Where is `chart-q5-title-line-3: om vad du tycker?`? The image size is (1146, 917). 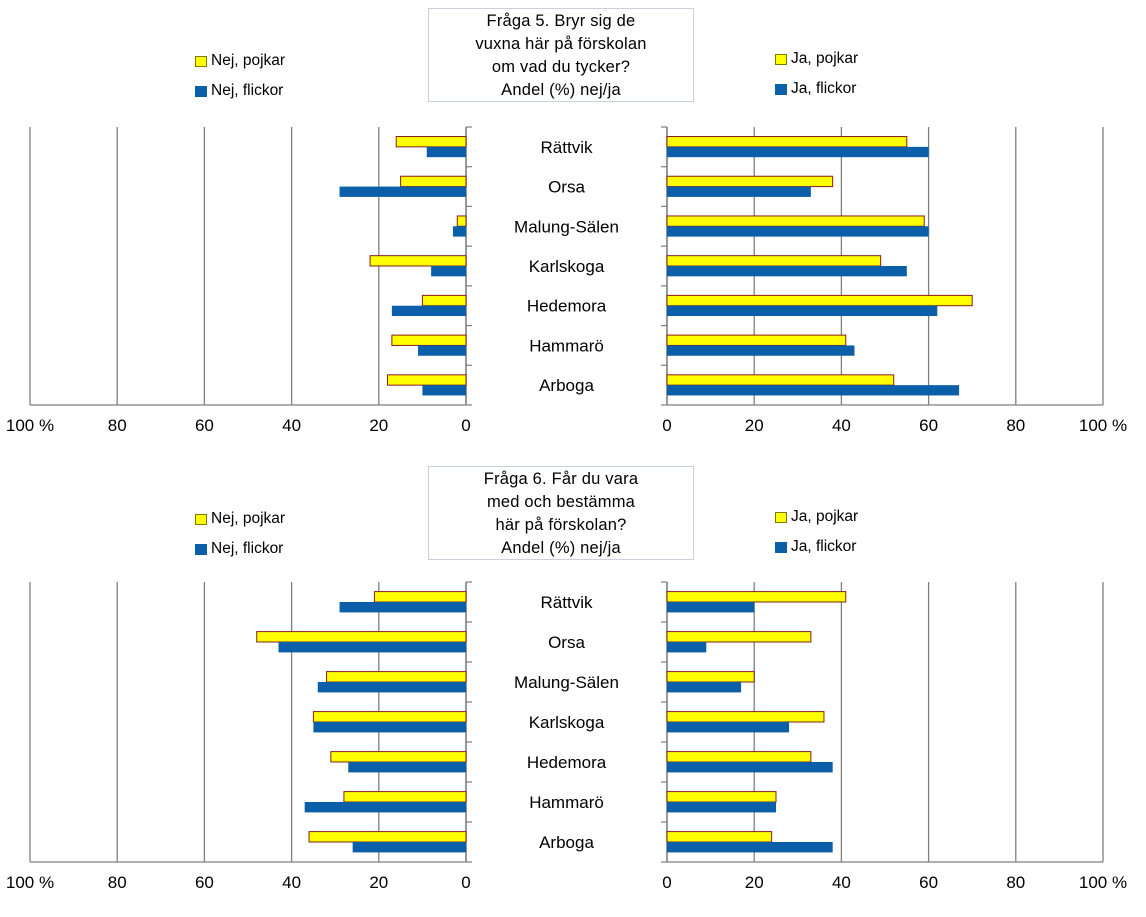
chart-q5-title-line-3: om vad du tycker? is located at coordinates (561, 67).